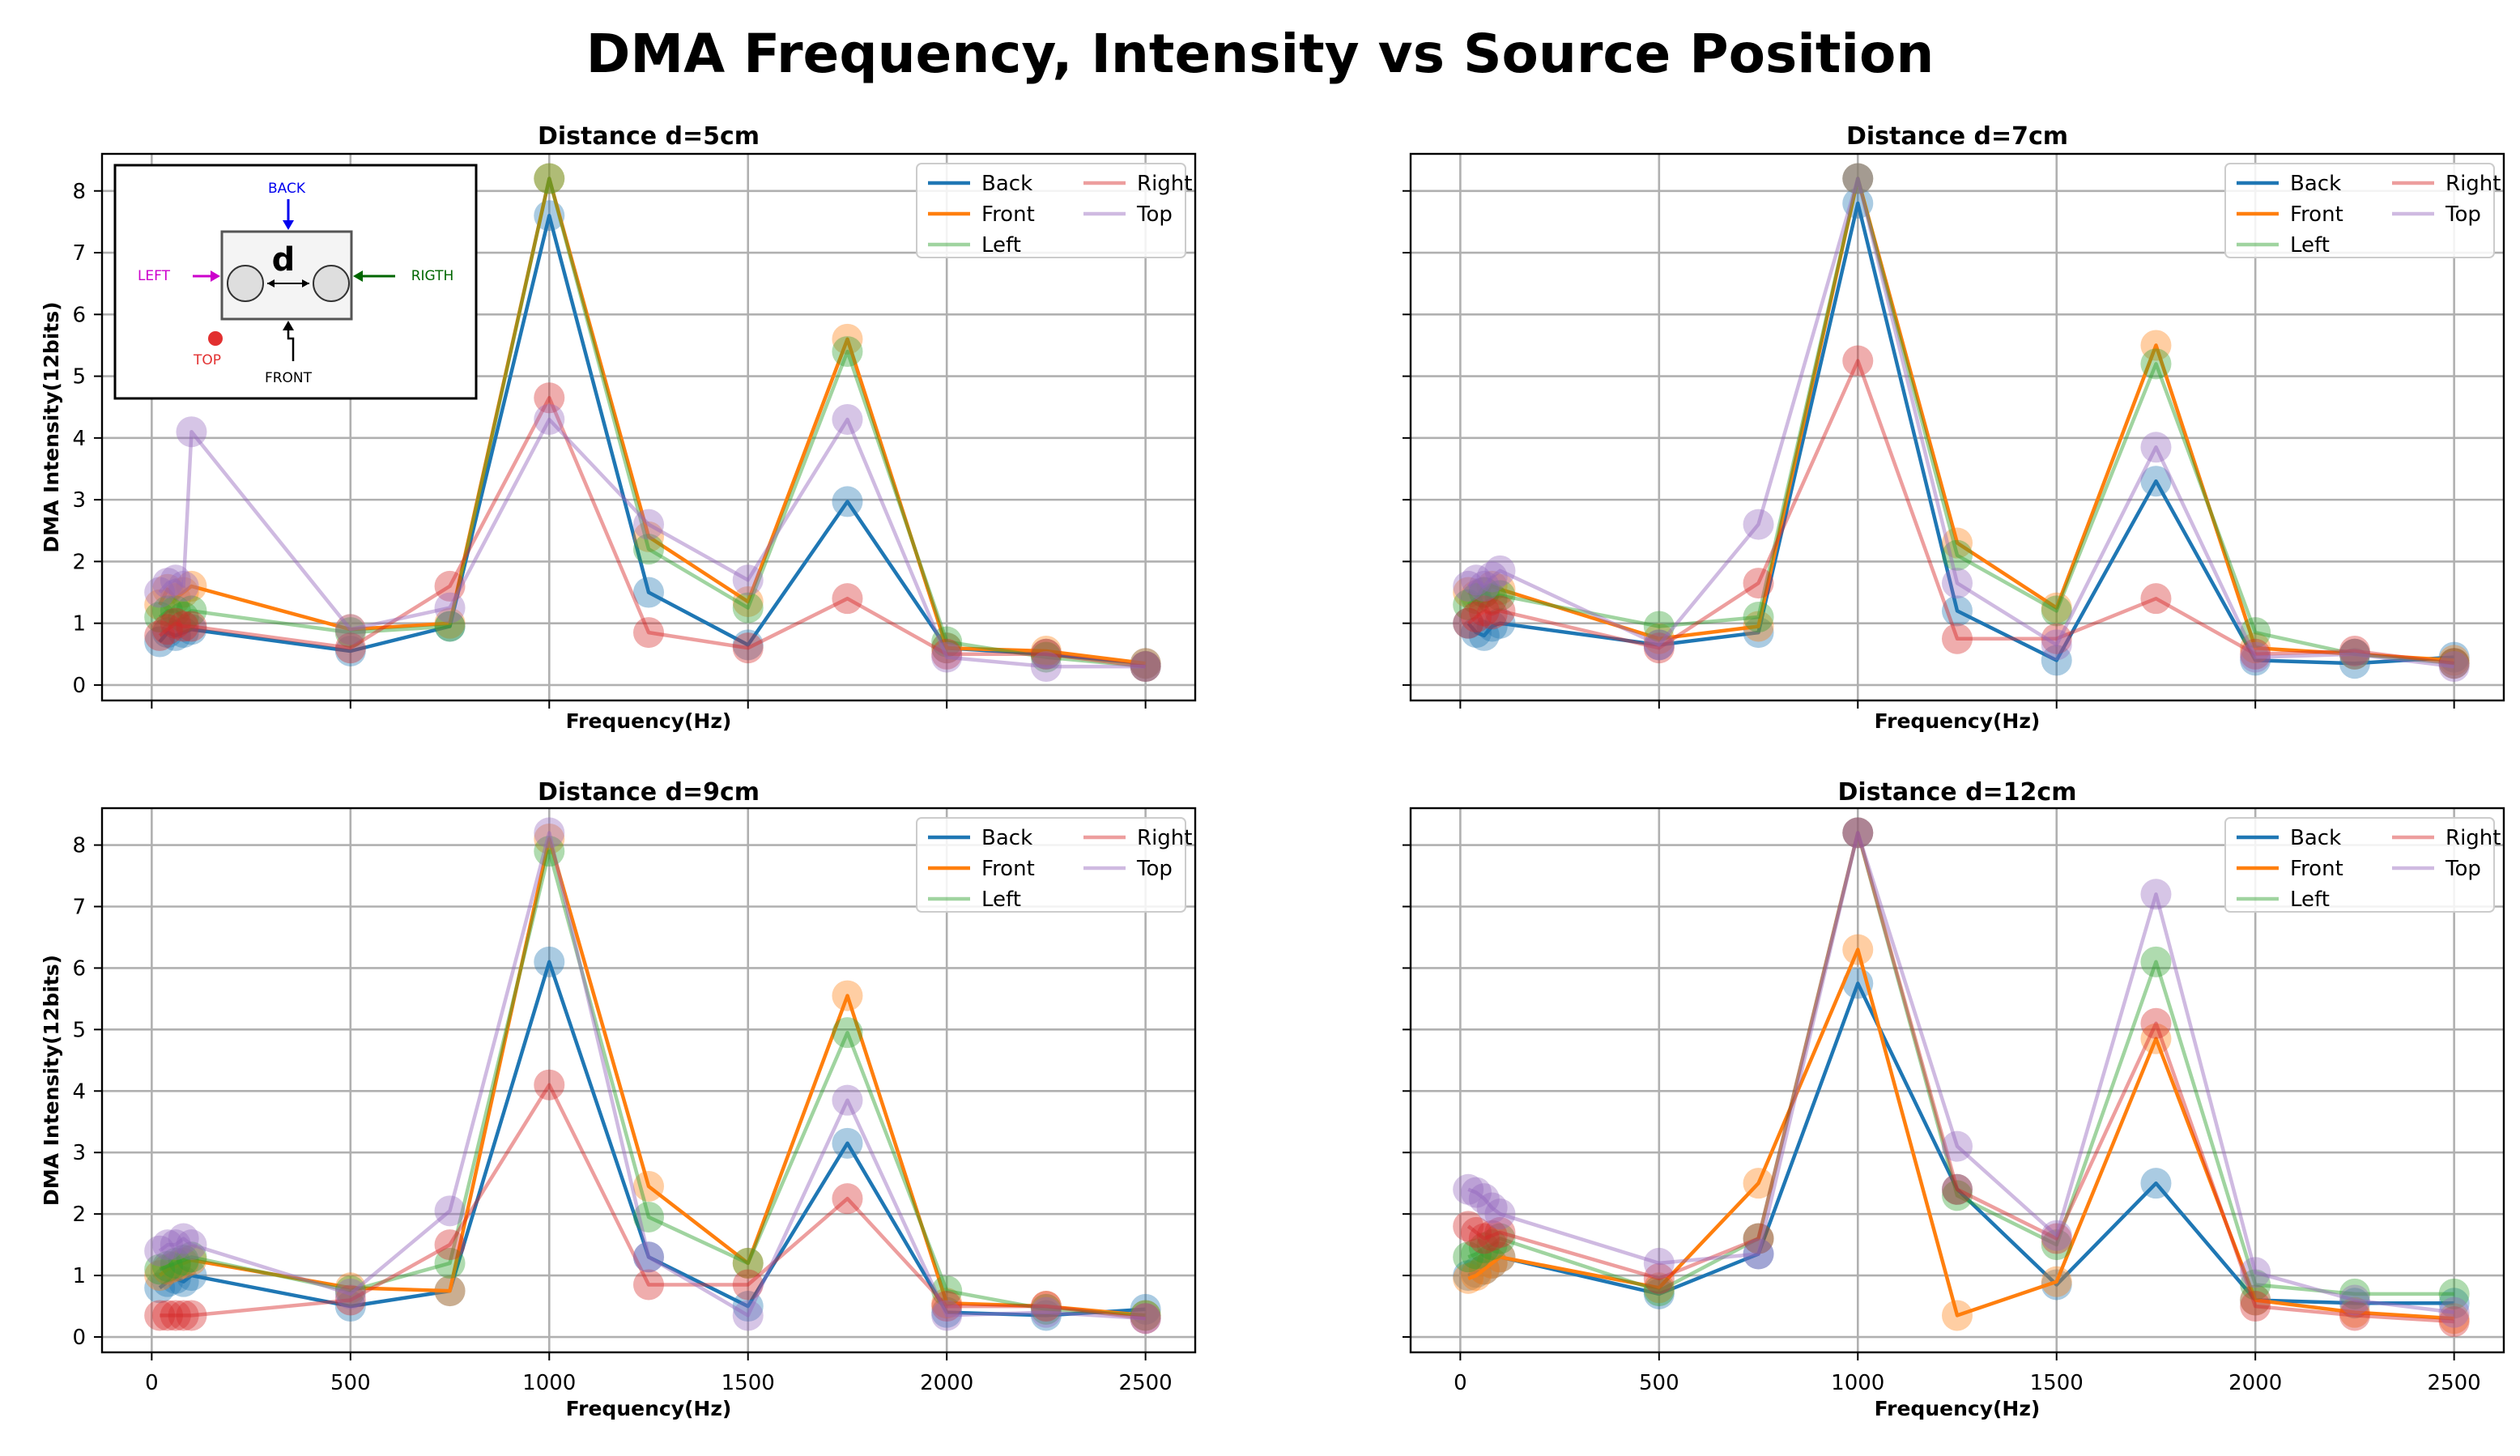 This screenshot has height=1456, width=2520. What do you see at coordinates (2463, 214) in the screenshot?
I see `legend-label-top: Top` at bounding box center [2463, 214].